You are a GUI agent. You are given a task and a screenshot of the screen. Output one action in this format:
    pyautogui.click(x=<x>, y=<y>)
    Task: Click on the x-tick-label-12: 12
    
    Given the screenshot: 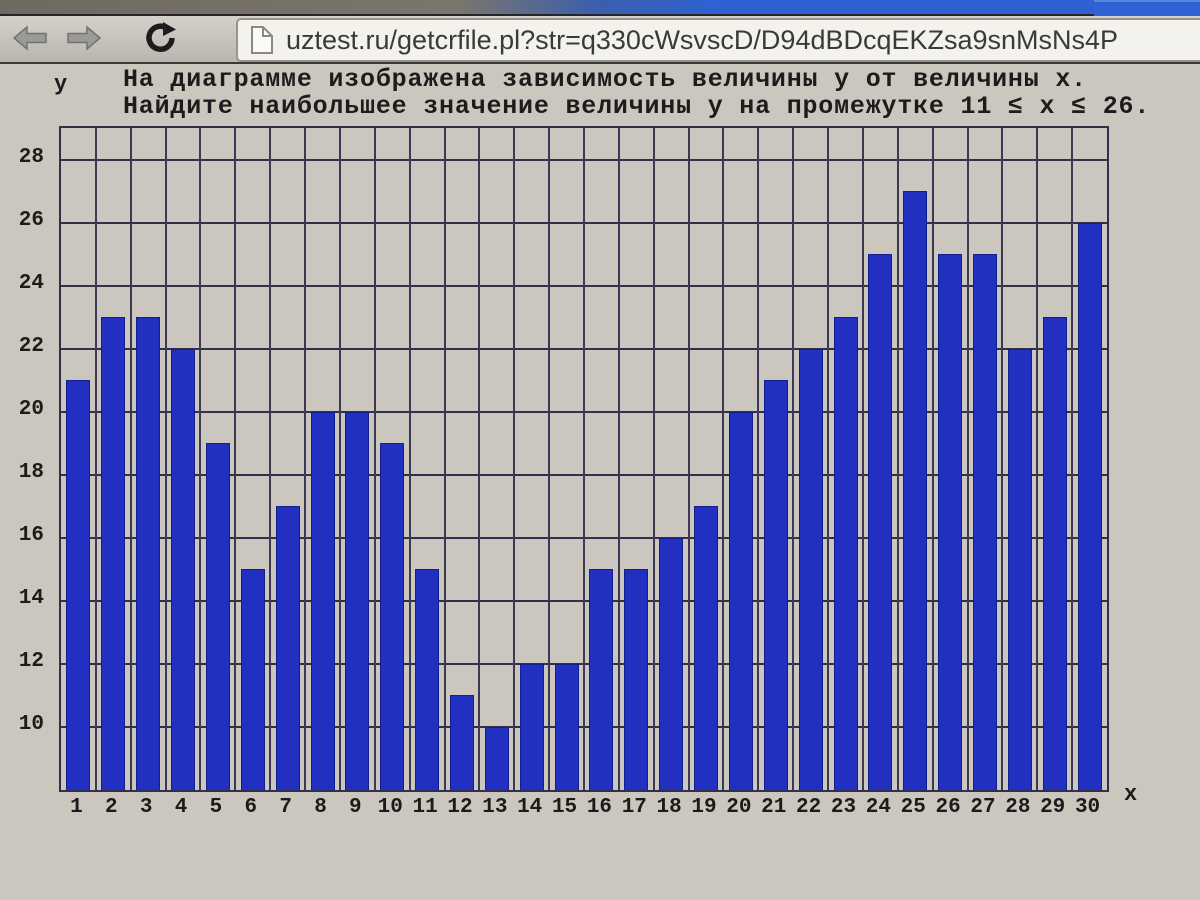 What is the action you would take?
    pyautogui.click(x=460, y=807)
    